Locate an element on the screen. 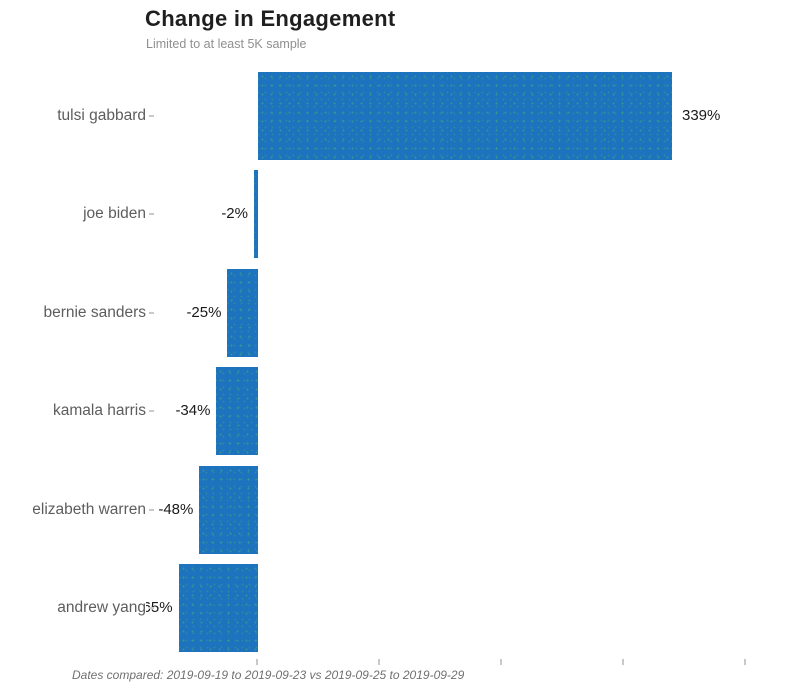 This screenshot has width=800, height=700. value-label-andrew-yang: -65% is located at coordinates (155, 607).